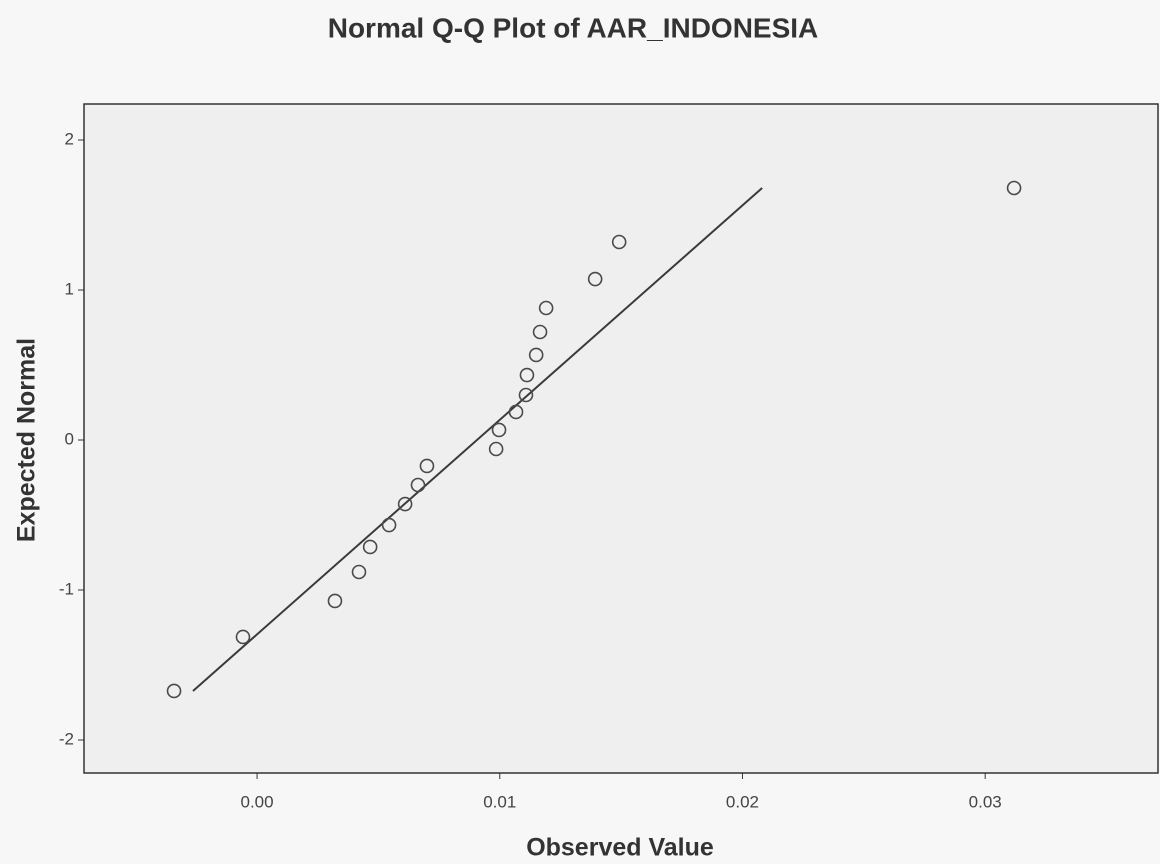  What do you see at coordinates (27, 440) in the screenshot?
I see `y-axis-label: Expected Normal` at bounding box center [27, 440].